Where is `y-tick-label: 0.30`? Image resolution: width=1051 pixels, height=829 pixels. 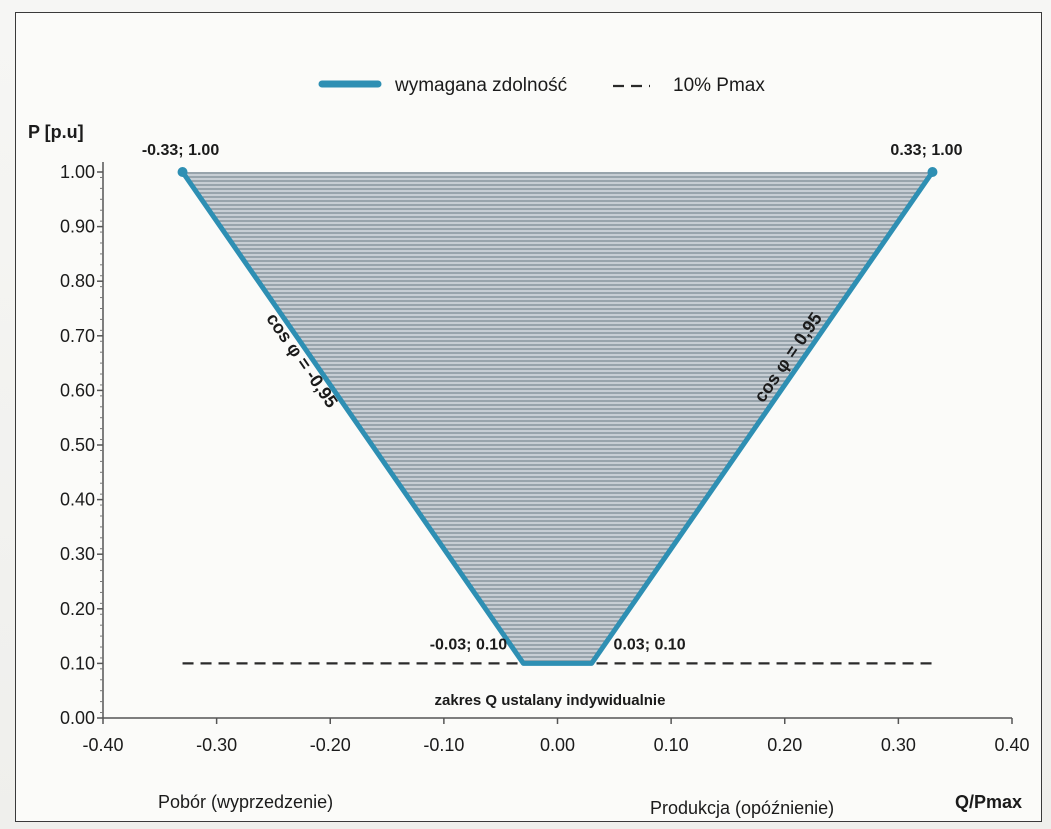
y-tick-label: 0.30 is located at coordinates (77, 554).